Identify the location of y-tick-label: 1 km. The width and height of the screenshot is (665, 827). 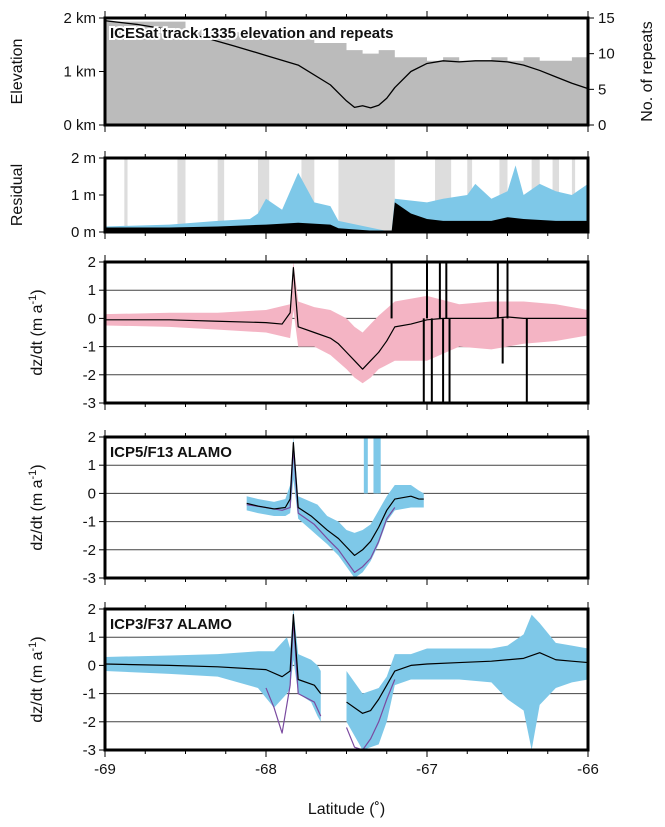
(79, 72).